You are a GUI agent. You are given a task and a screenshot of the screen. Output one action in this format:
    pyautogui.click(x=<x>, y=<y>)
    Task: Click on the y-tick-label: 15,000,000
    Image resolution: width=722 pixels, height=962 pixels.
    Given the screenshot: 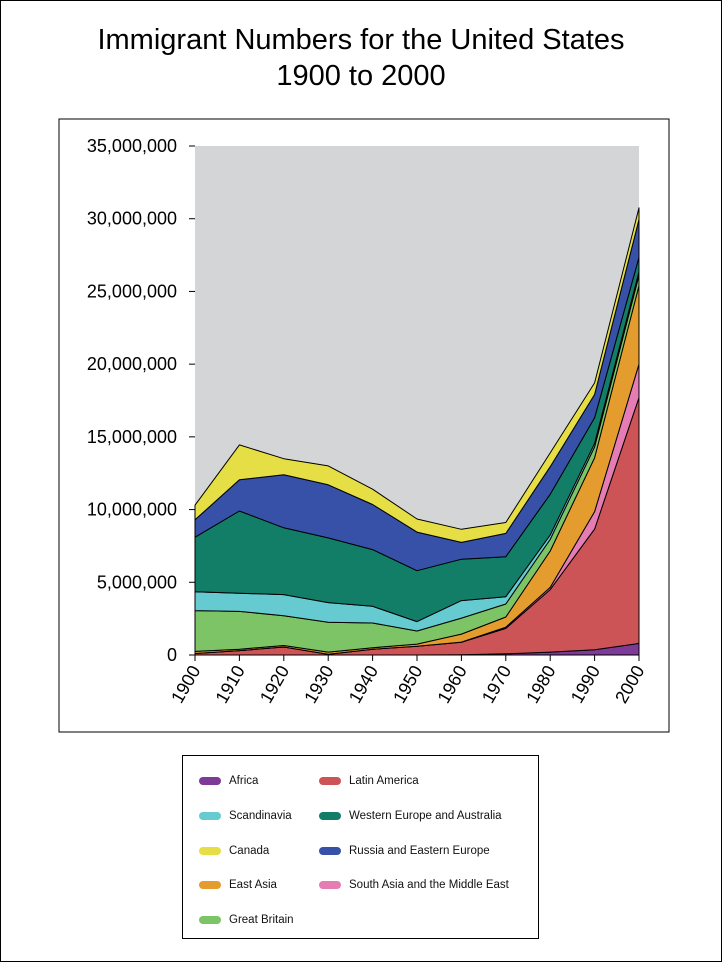 What is the action you would take?
    pyautogui.click(x=132, y=437)
    